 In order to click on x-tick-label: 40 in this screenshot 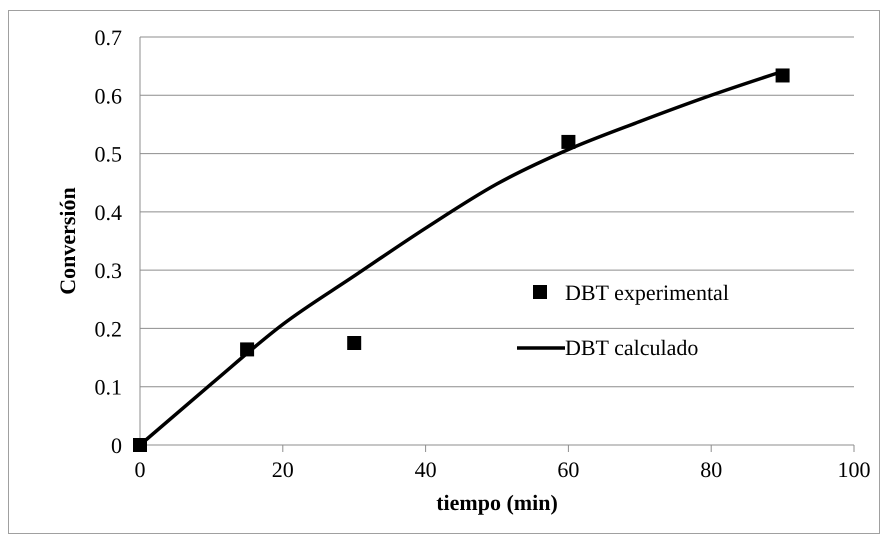, I will do `click(425, 469)`.